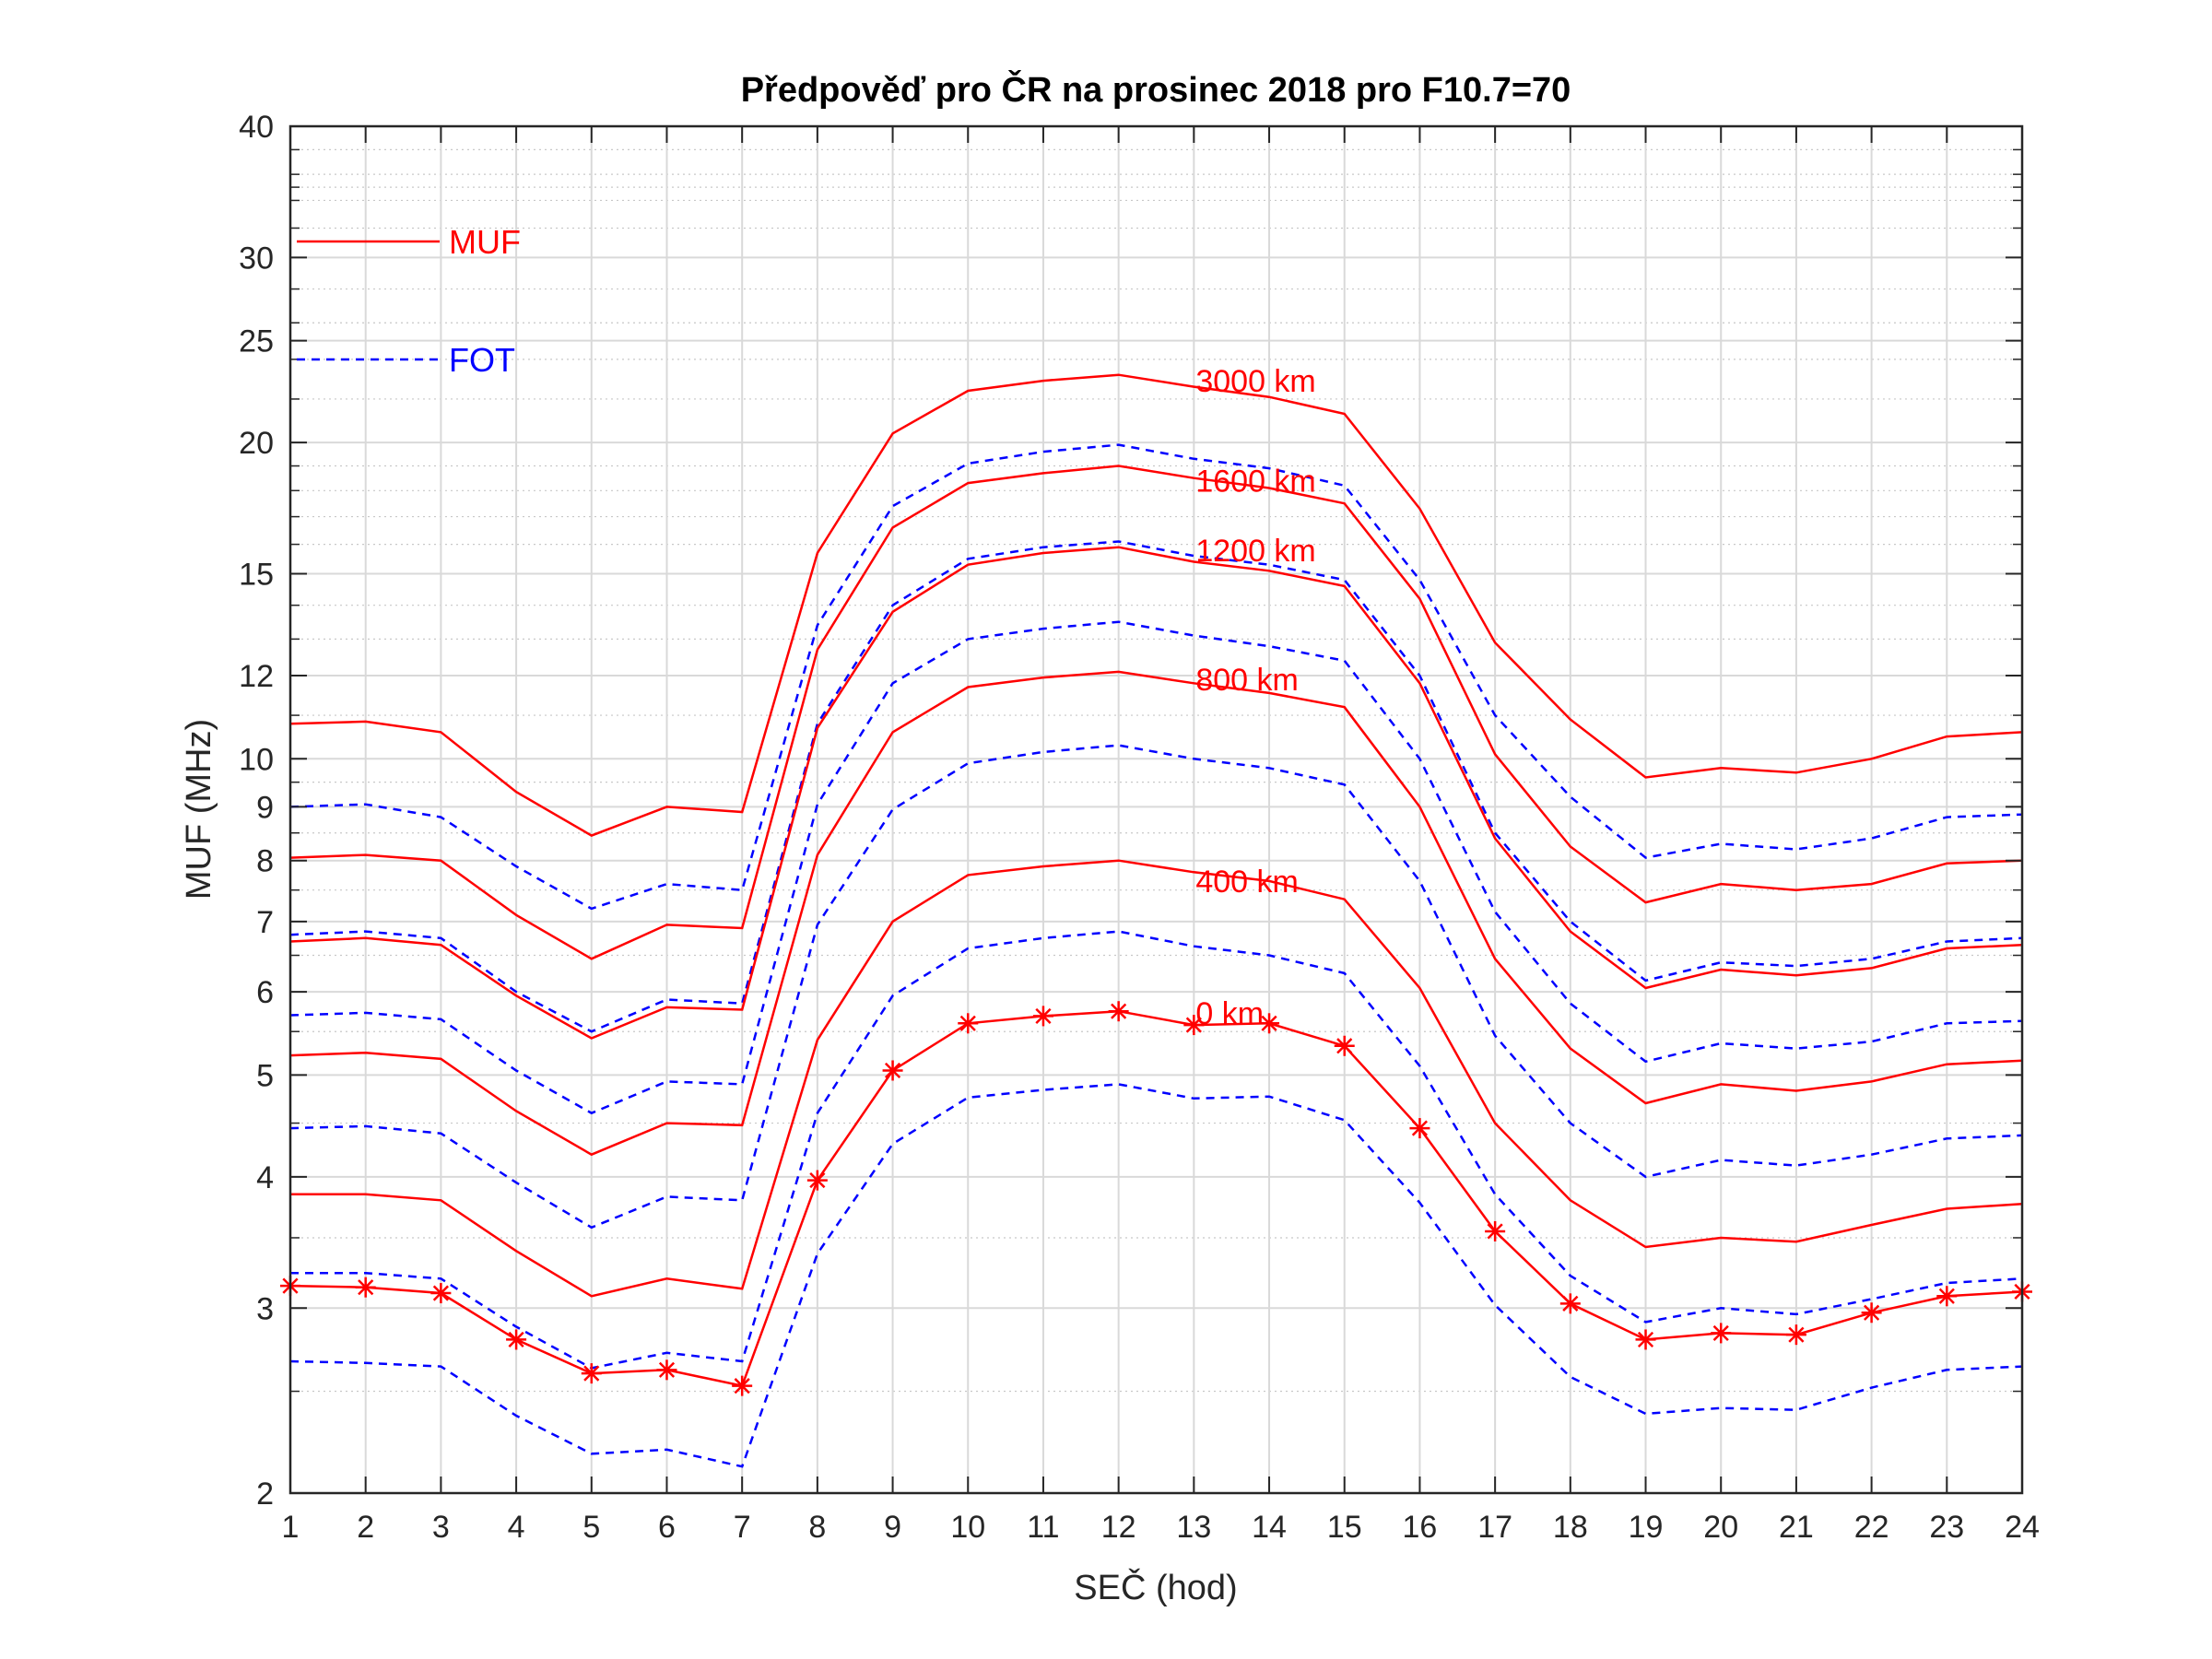 This screenshot has width=2212, height=1659. What do you see at coordinates (667, 1527) in the screenshot?
I see `x-tick-label: 6` at bounding box center [667, 1527].